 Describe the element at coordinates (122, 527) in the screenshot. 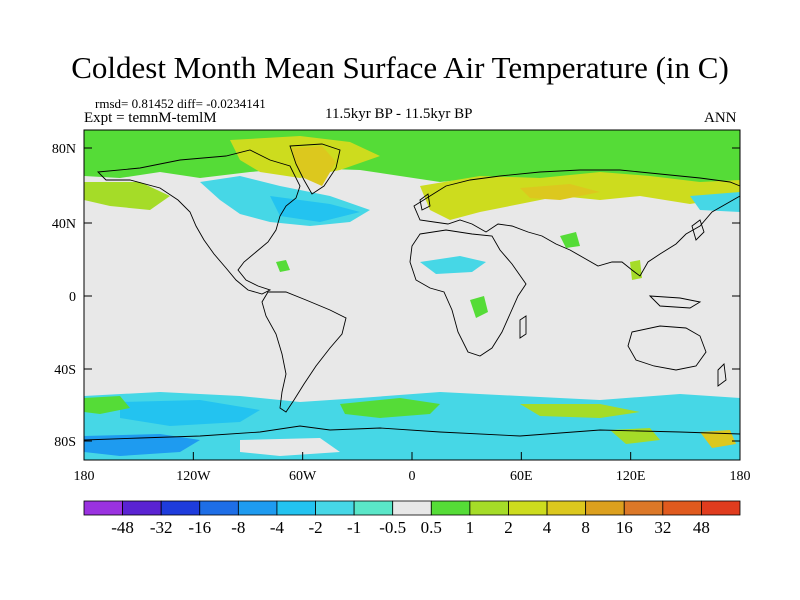

I see `colorbar-label: -48` at that location.